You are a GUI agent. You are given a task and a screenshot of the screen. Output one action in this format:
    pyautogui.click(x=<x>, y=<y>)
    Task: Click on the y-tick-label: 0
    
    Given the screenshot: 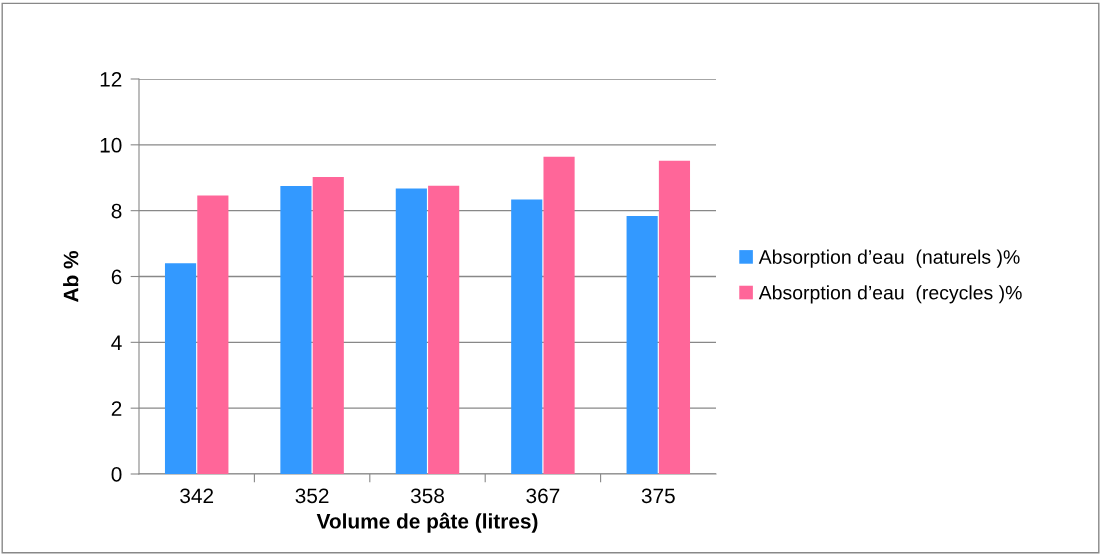 What is the action you would take?
    pyautogui.click(x=116, y=474)
    